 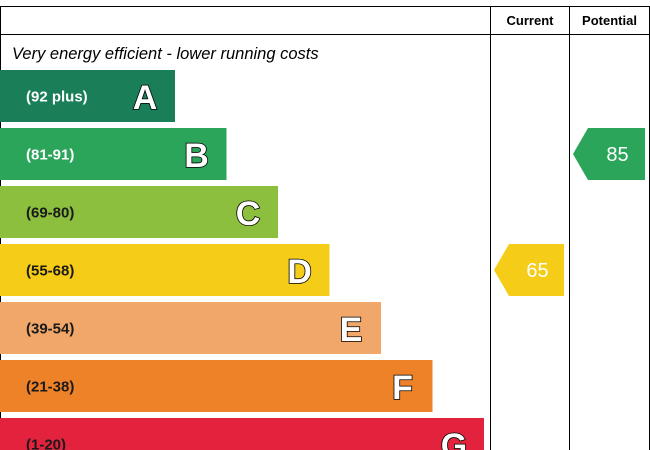 I want to click on band-b: (81-91) B, so click(x=113, y=154).